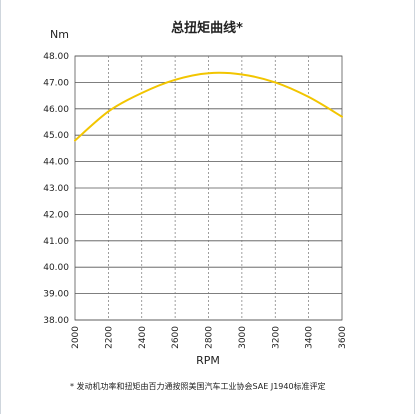 The image size is (415, 414). What do you see at coordinates (243, 337) in the screenshot?
I see `x-tick-label: 3000` at bounding box center [243, 337].